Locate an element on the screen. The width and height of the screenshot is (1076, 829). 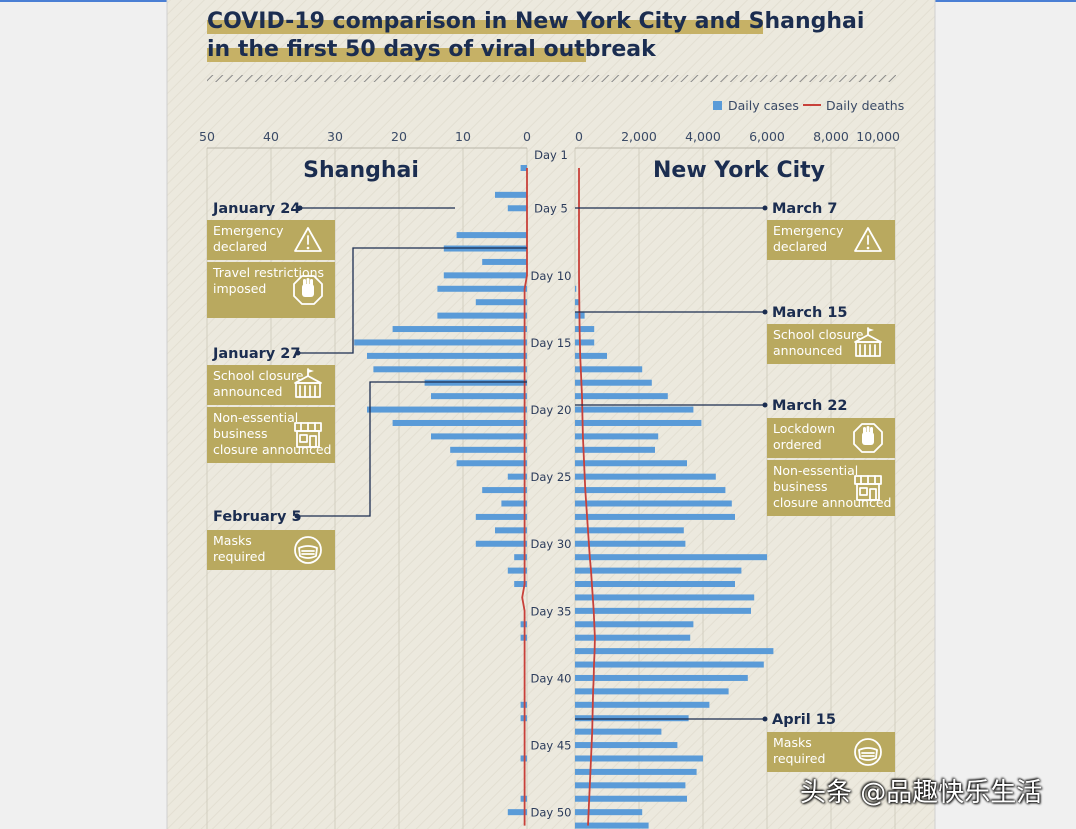
nyc-tick-label: 2,000 is located at coordinates (639, 136).